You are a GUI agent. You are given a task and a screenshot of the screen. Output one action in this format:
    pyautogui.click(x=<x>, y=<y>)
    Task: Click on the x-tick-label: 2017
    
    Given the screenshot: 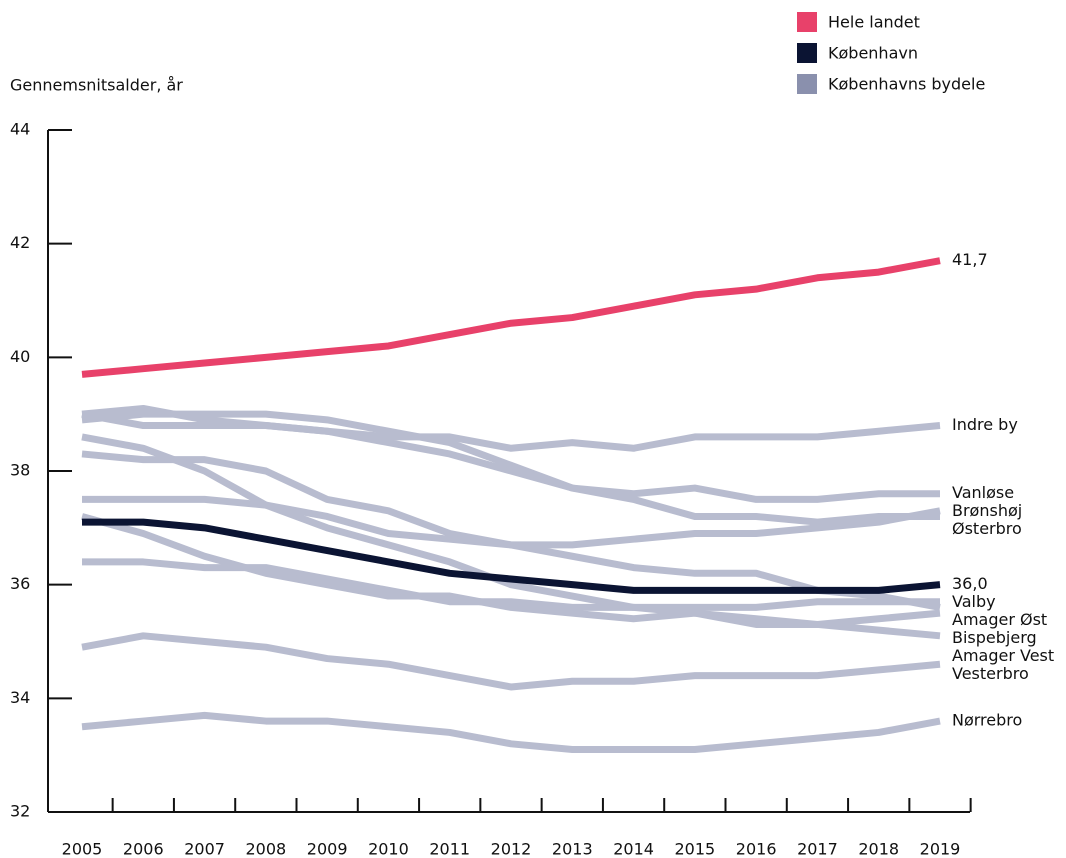 What is the action you would take?
    pyautogui.click(x=817, y=849)
    